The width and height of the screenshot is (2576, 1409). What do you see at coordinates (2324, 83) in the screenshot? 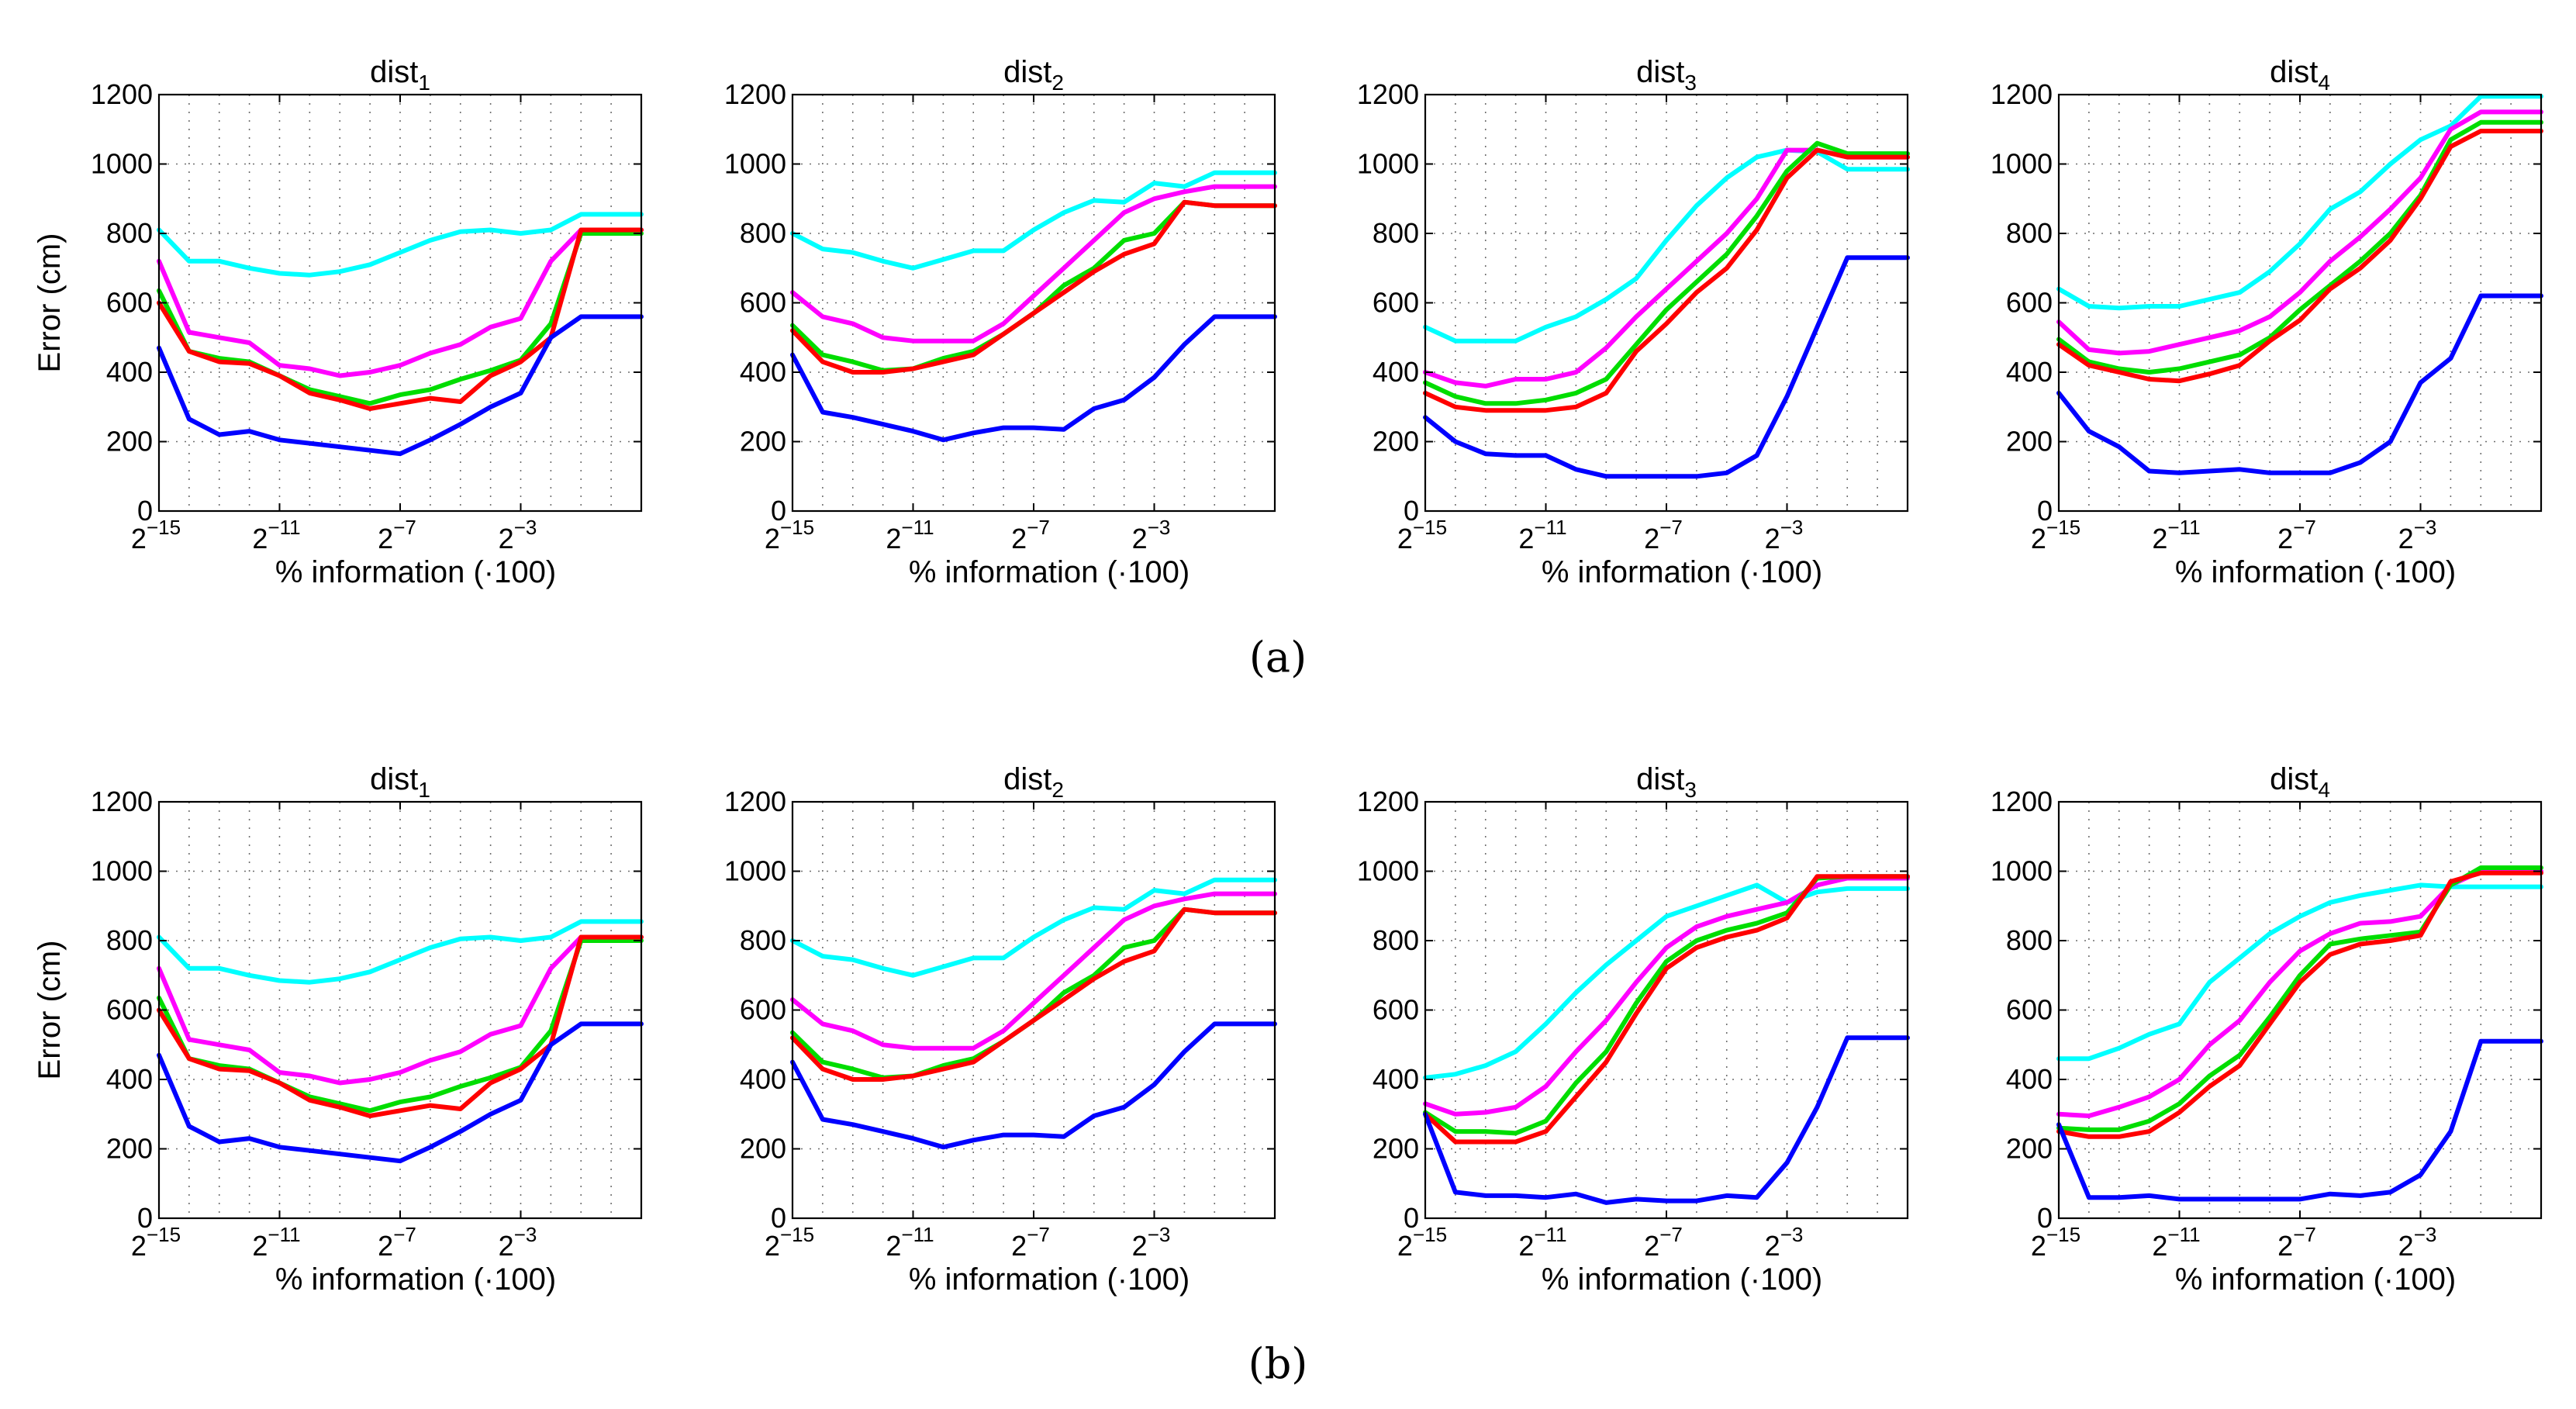
I see `chart-title-subscript: 4` at bounding box center [2324, 83].